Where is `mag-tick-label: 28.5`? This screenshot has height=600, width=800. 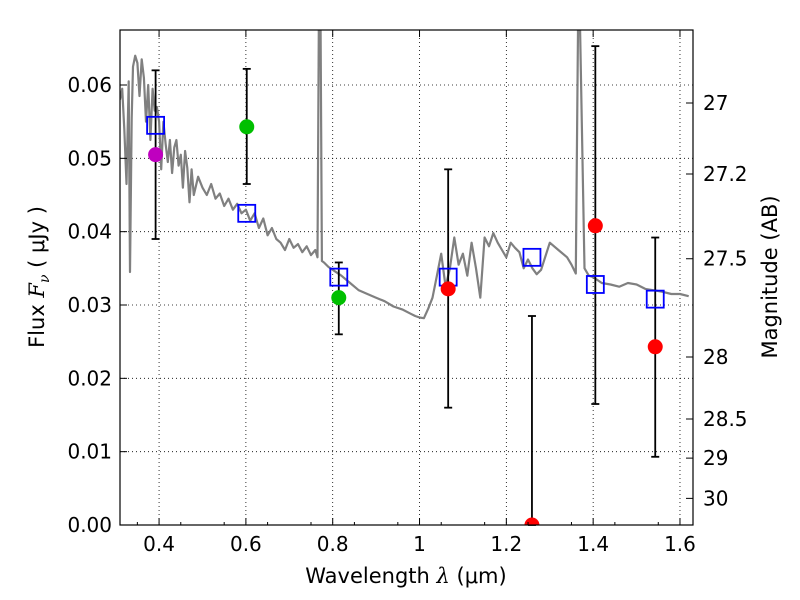 mag-tick-label: 28.5 is located at coordinates (725, 419).